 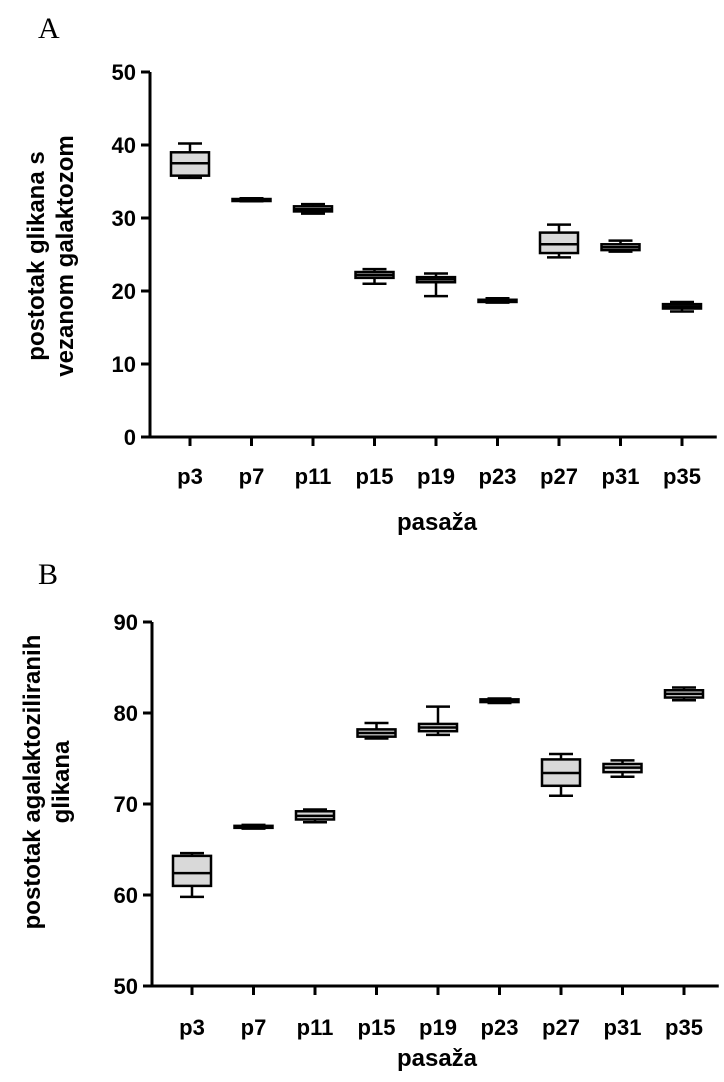 What do you see at coordinates (126, 713) in the screenshot?
I see `y-tick-label: 80` at bounding box center [126, 713].